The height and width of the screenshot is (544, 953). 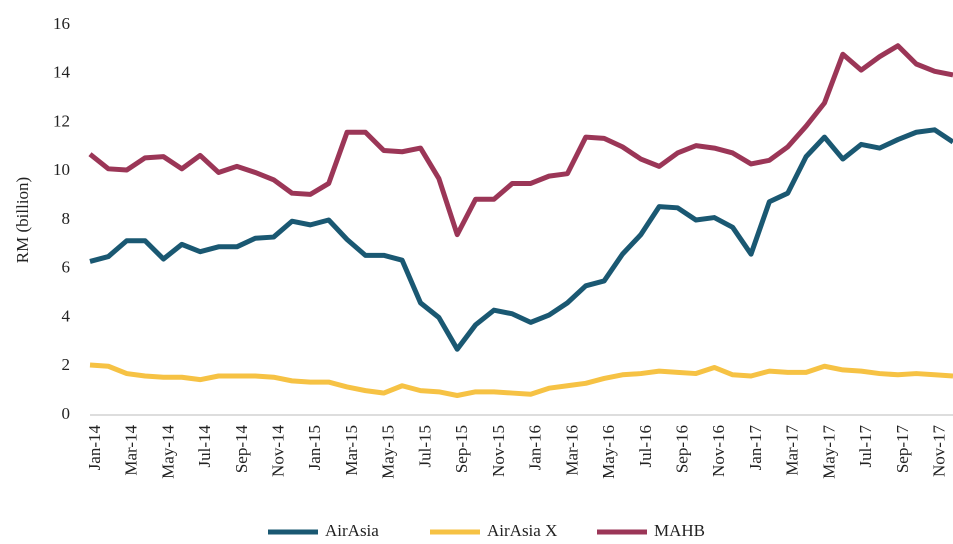 What do you see at coordinates (131, 450) in the screenshot?
I see `x-tick-label: Mar-14` at bounding box center [131, 450].